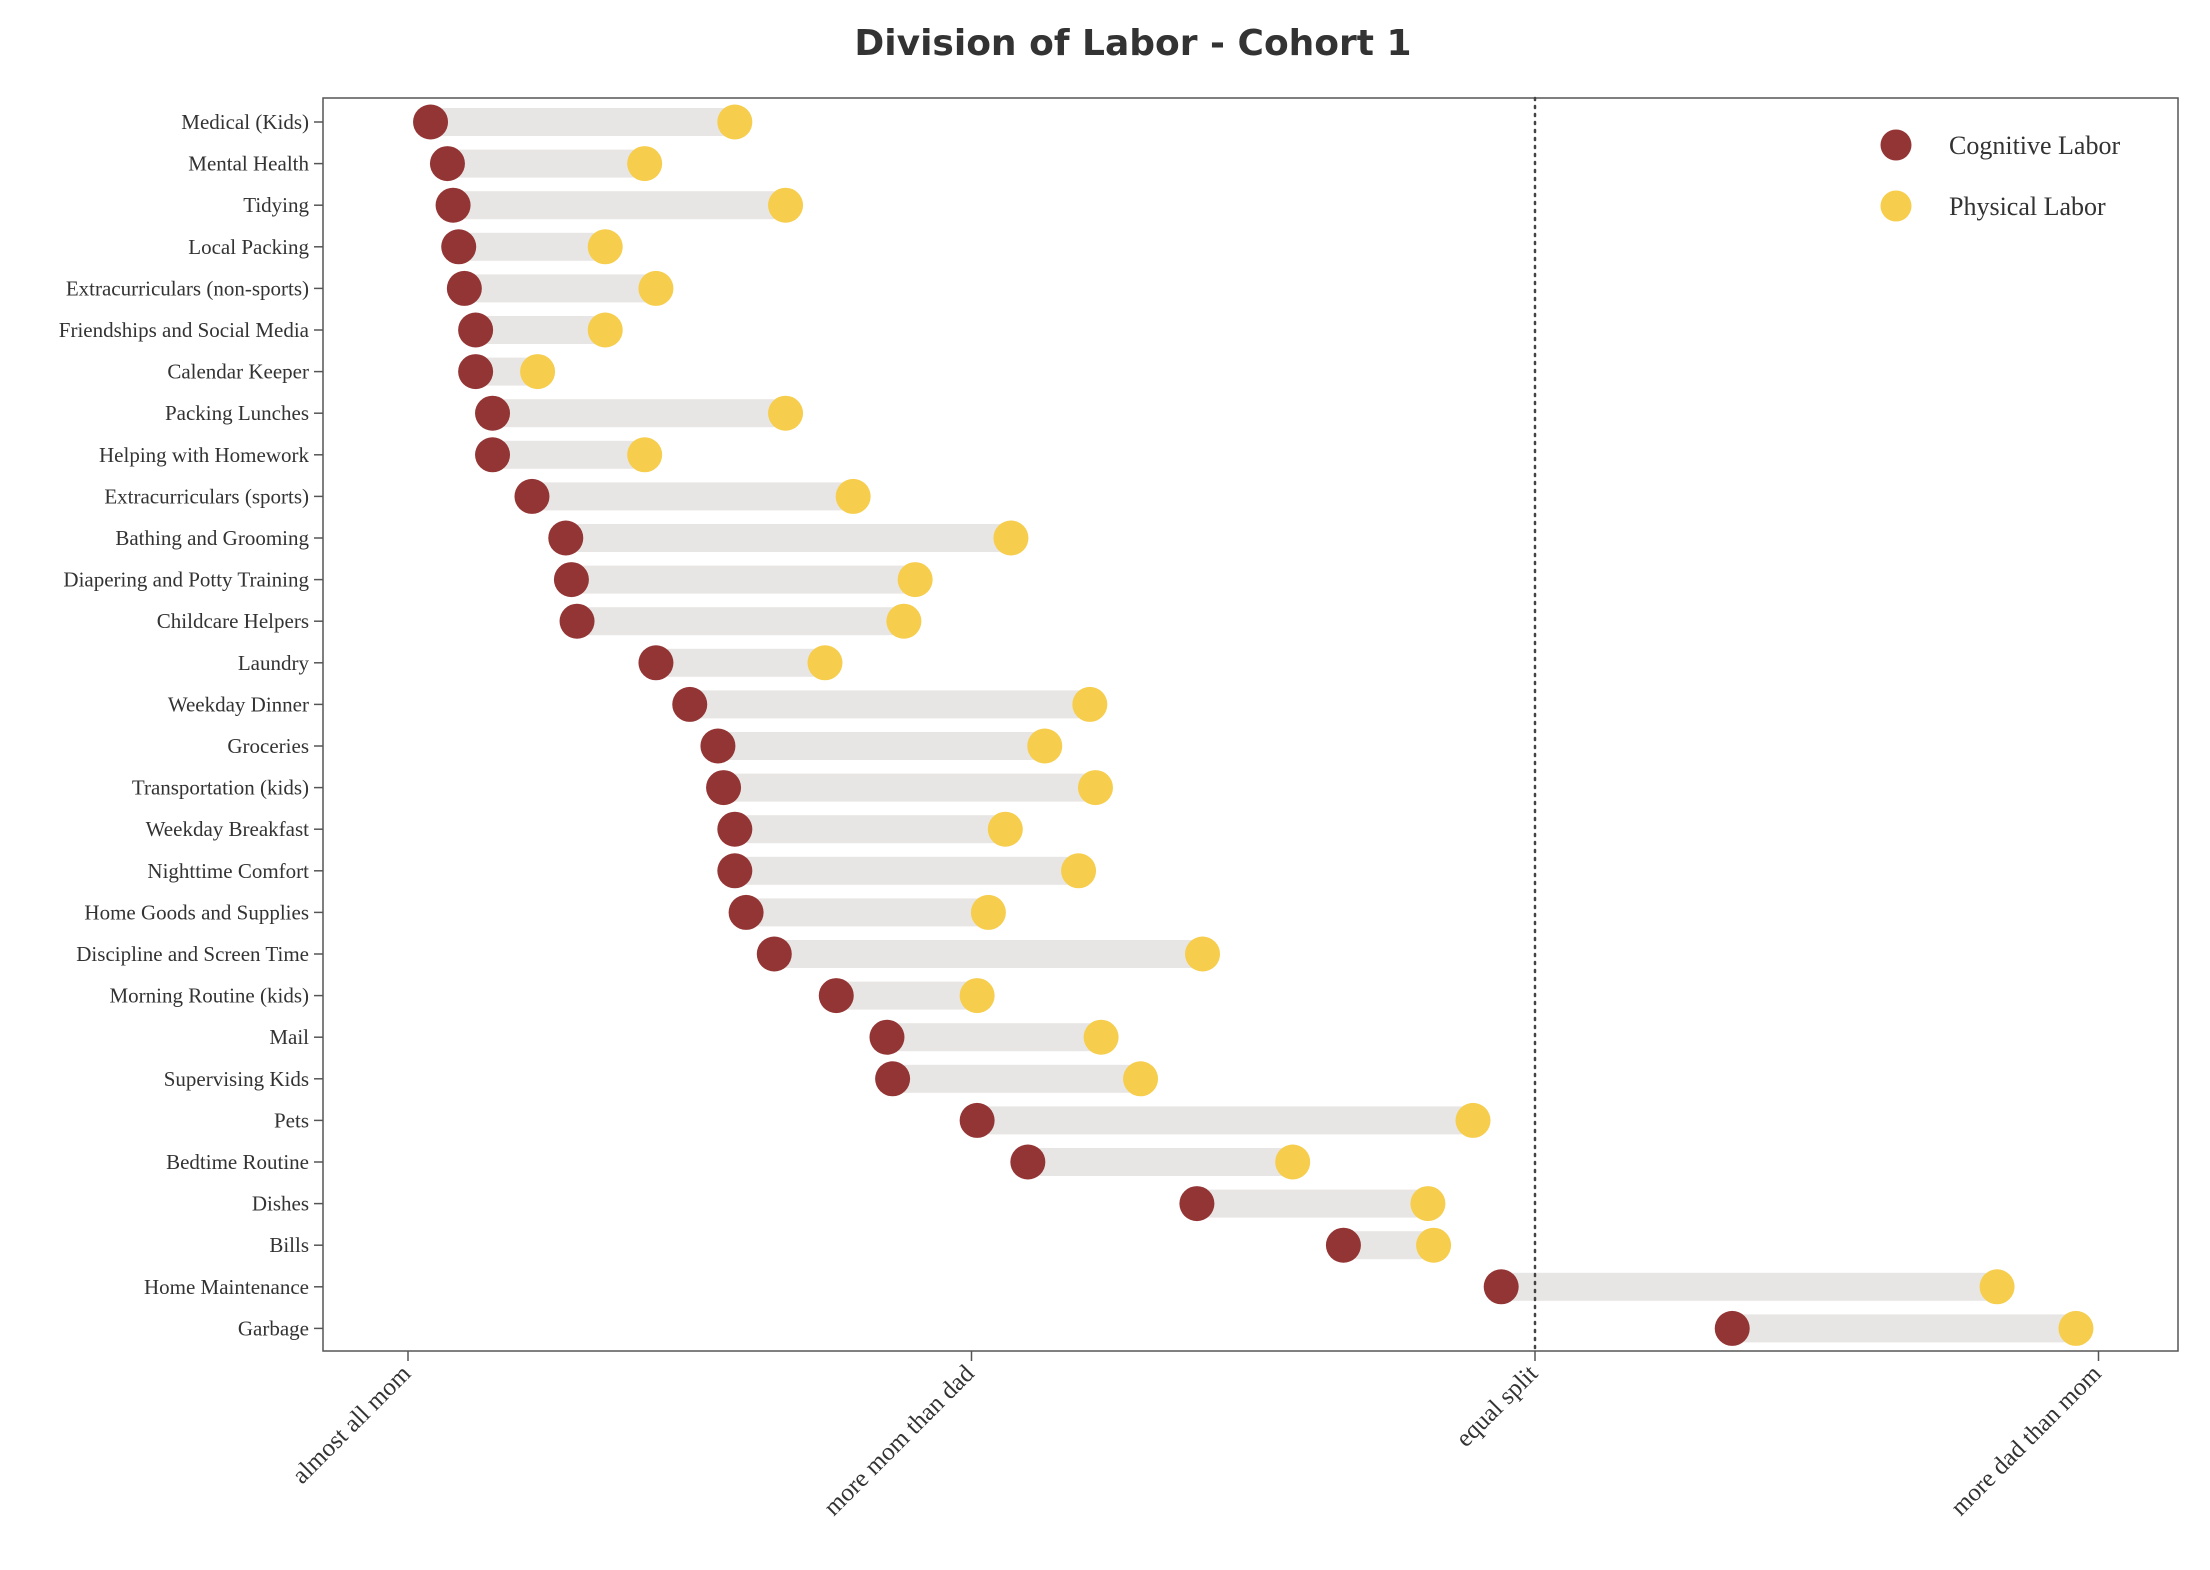 Image resolution: width=2210 pixels, height=1570 pixels. What do you see at coordinates (899, 1440) in the screenshot?
I see `x-tick-label: more mom than dad` at bounding box center [899, 1440].